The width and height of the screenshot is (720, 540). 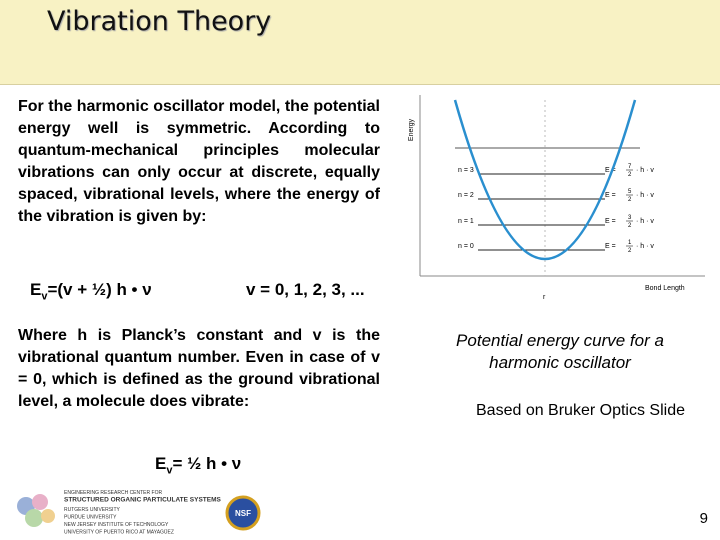 What do you see at coordinates (116, 525) in the screenshot?
I see `logo-line: NEW JERSEY INSTITUTE OF TECHNOLOGY` at bounding box center [116, 525].